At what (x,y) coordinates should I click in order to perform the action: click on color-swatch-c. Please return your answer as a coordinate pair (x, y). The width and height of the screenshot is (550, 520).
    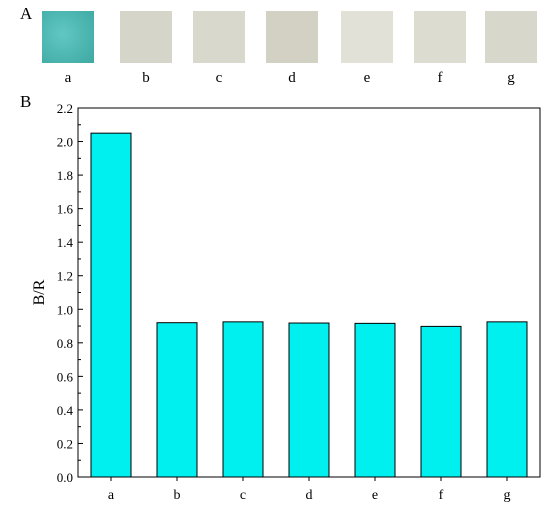
    Looking at the image, I should click on (219, 37).